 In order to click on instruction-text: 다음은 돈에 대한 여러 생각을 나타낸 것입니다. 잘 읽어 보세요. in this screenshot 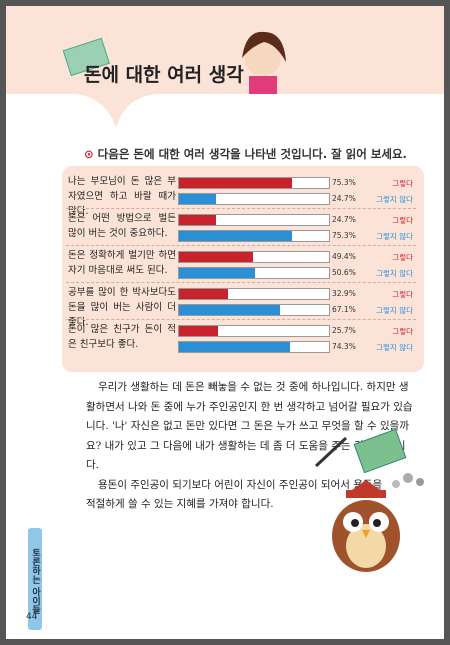, I will do `click(252, 154)`.